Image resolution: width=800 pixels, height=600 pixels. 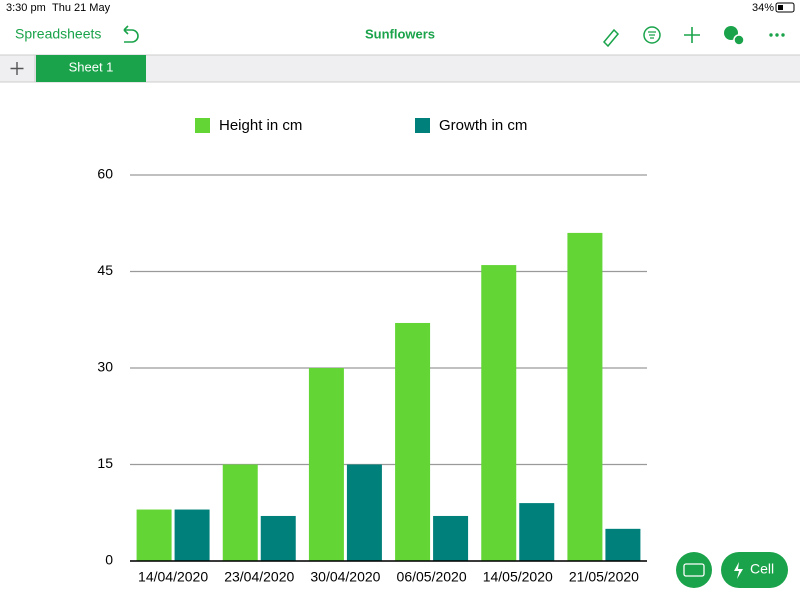 I want to click on cell-button-label: Cell, so click(x=762, y=569).